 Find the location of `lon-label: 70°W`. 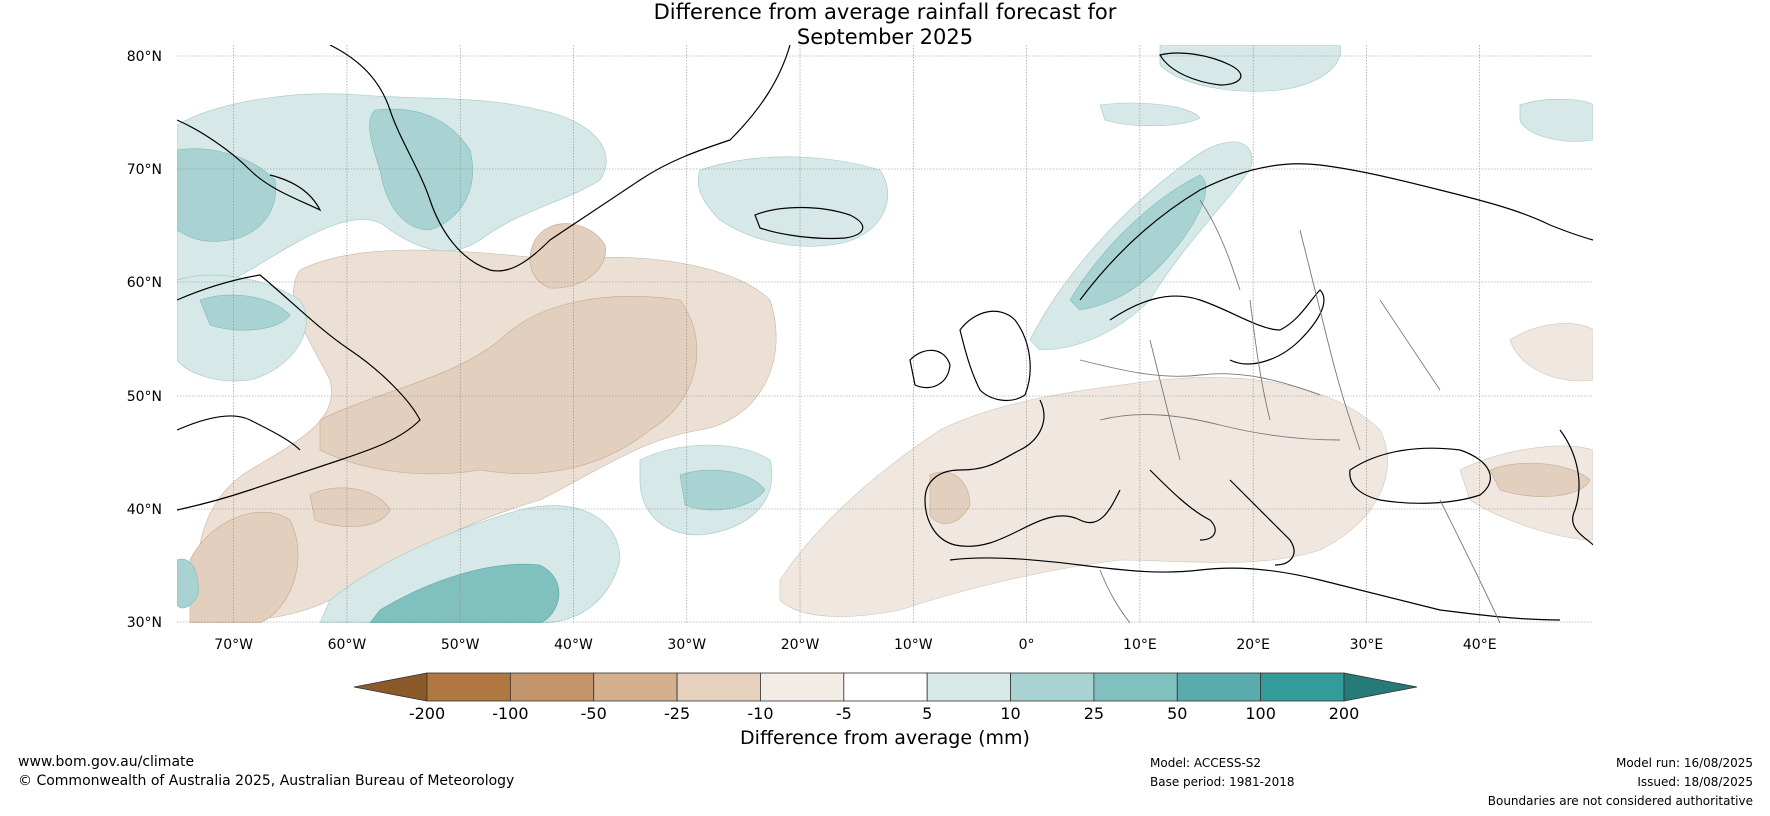

lon-label: 70°W is located at coordinates (233, 645).